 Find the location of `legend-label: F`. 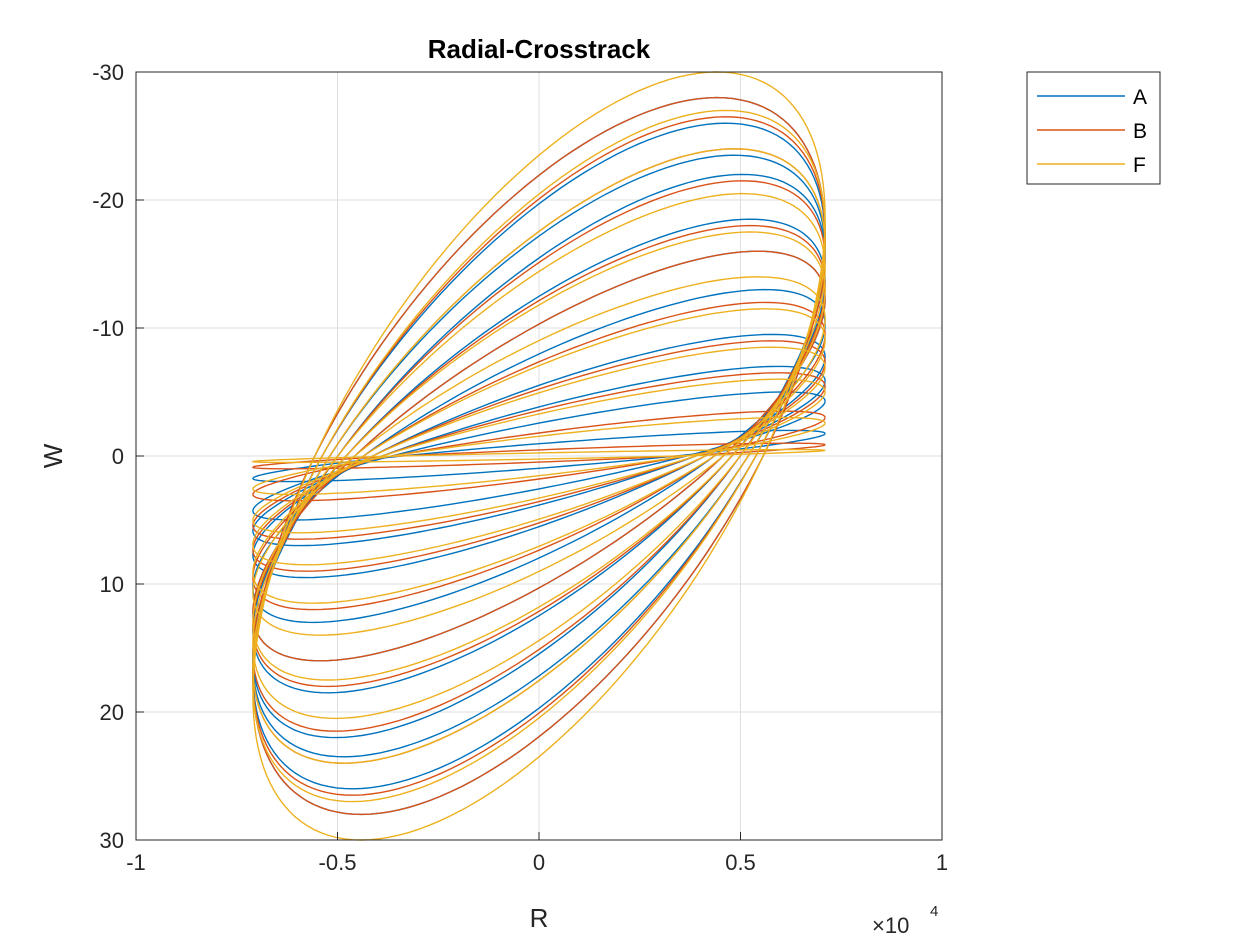

legend-label: F is located at coordinates (1139, 165).